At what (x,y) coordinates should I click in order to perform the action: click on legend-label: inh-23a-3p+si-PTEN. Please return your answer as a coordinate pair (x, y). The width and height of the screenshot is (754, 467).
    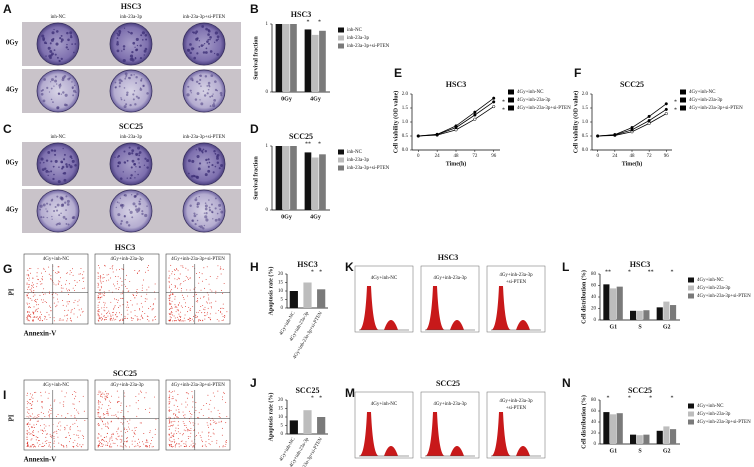
    Looking at the image, I should click on (368, 168).